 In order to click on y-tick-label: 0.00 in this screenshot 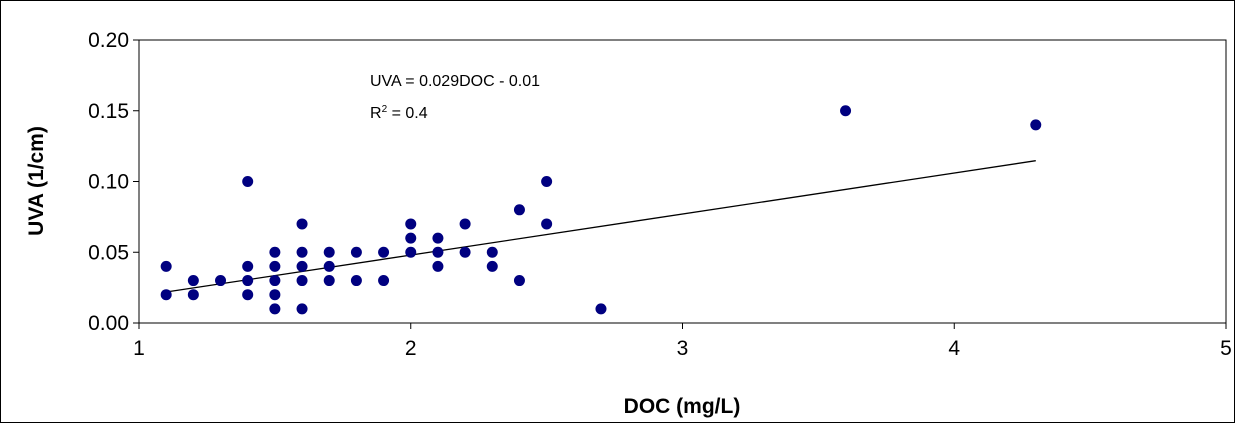, I will do `click(108, 323)`.